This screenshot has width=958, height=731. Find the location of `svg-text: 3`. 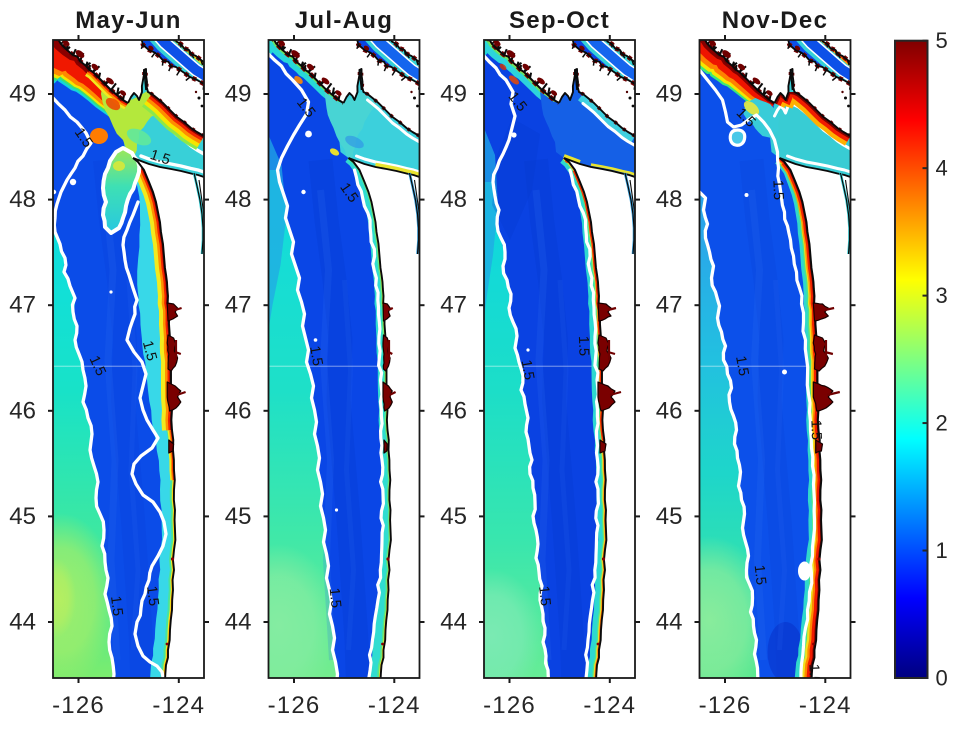

svg-text: 3 is located at coordinates (942, 295).